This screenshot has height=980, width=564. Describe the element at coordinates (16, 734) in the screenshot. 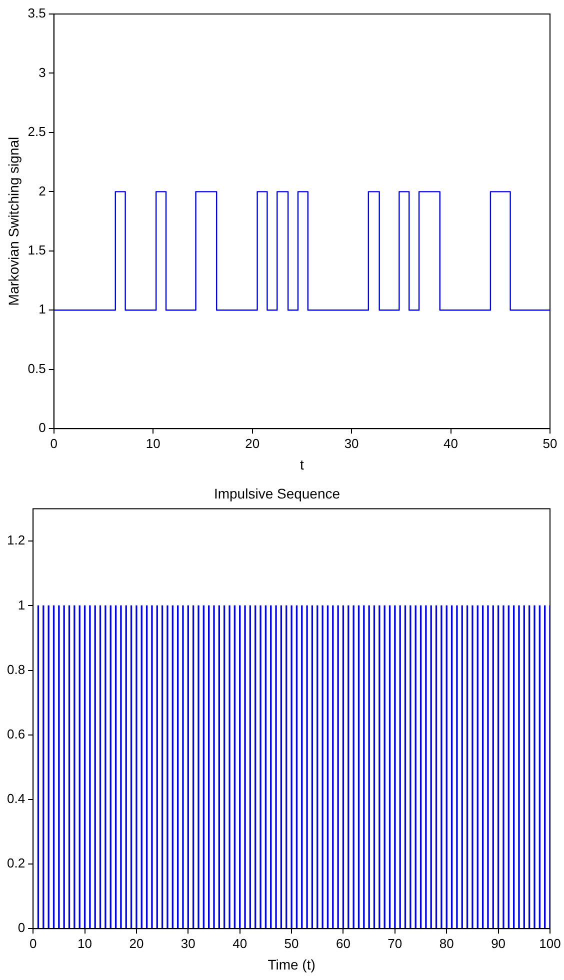

I see `y-tick-label: 0.6` at that location.